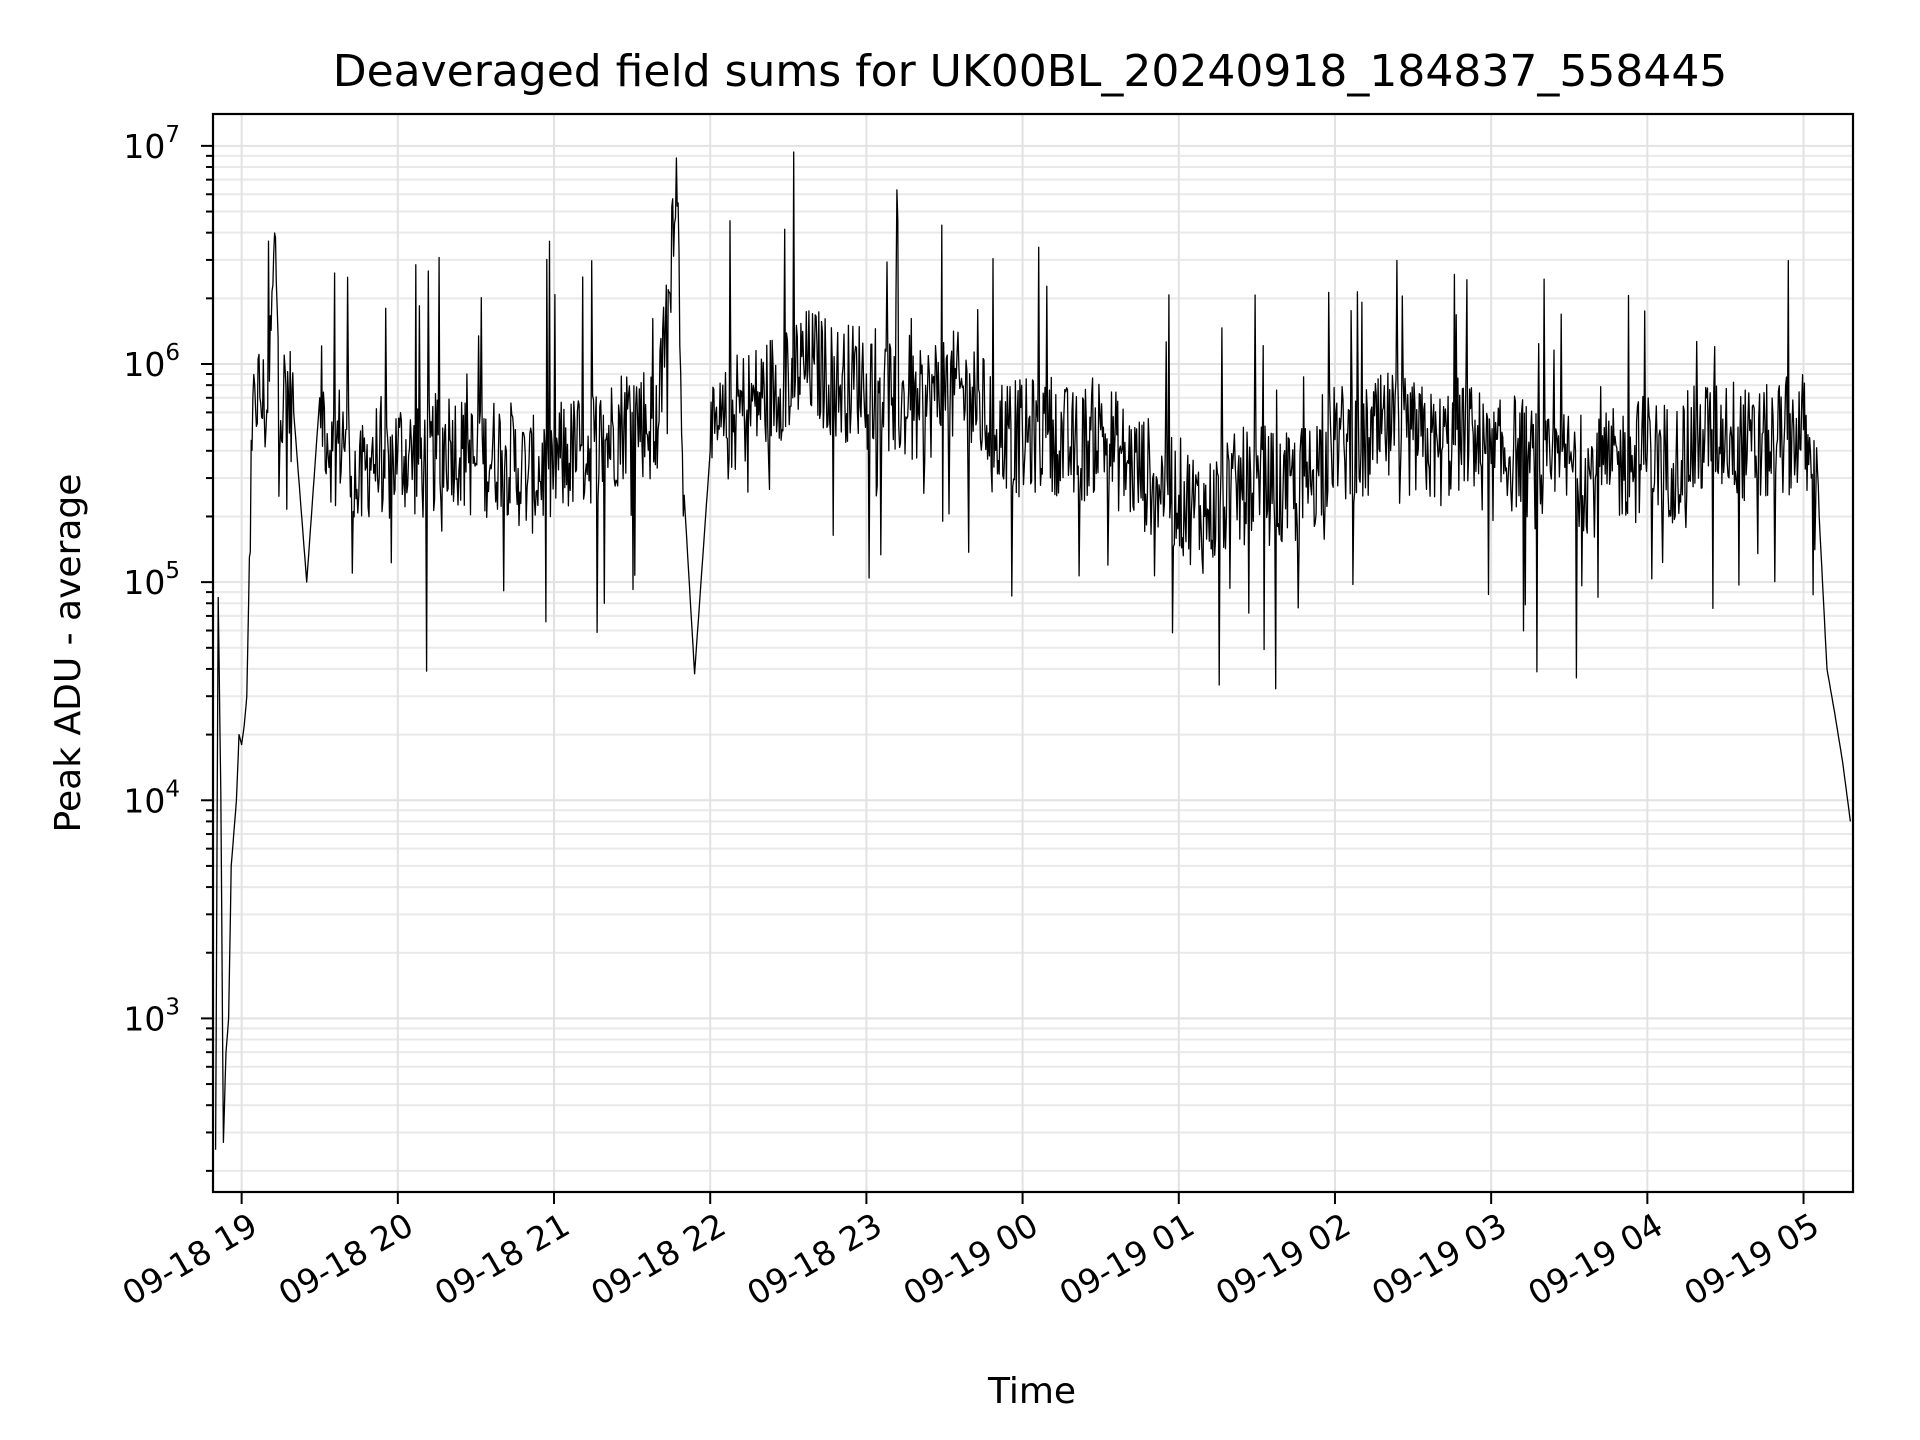 This screenshot has height=1440, width=1920. I want to click on y-tick-label: 10³, so click(151, 1016).